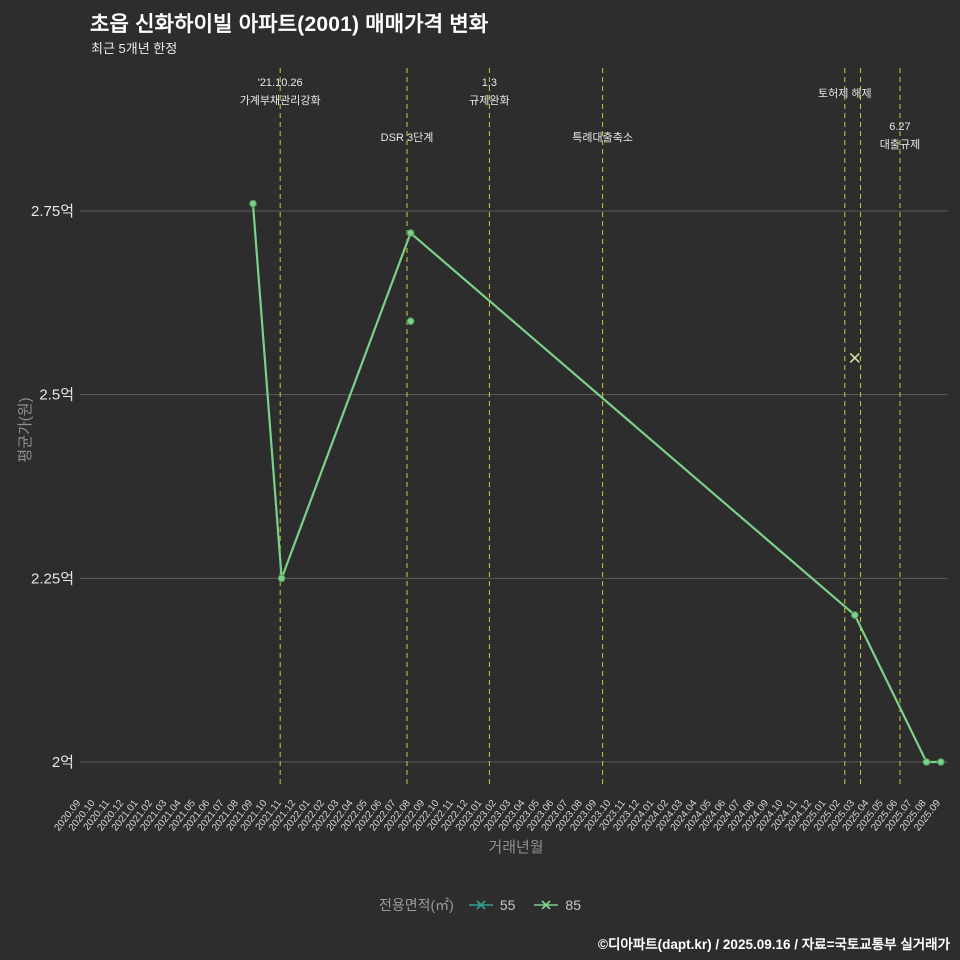  What do you see at coordinates (854, 357) in the screenshot?
I see `point-x-marker` at bounding box center [854, 357].